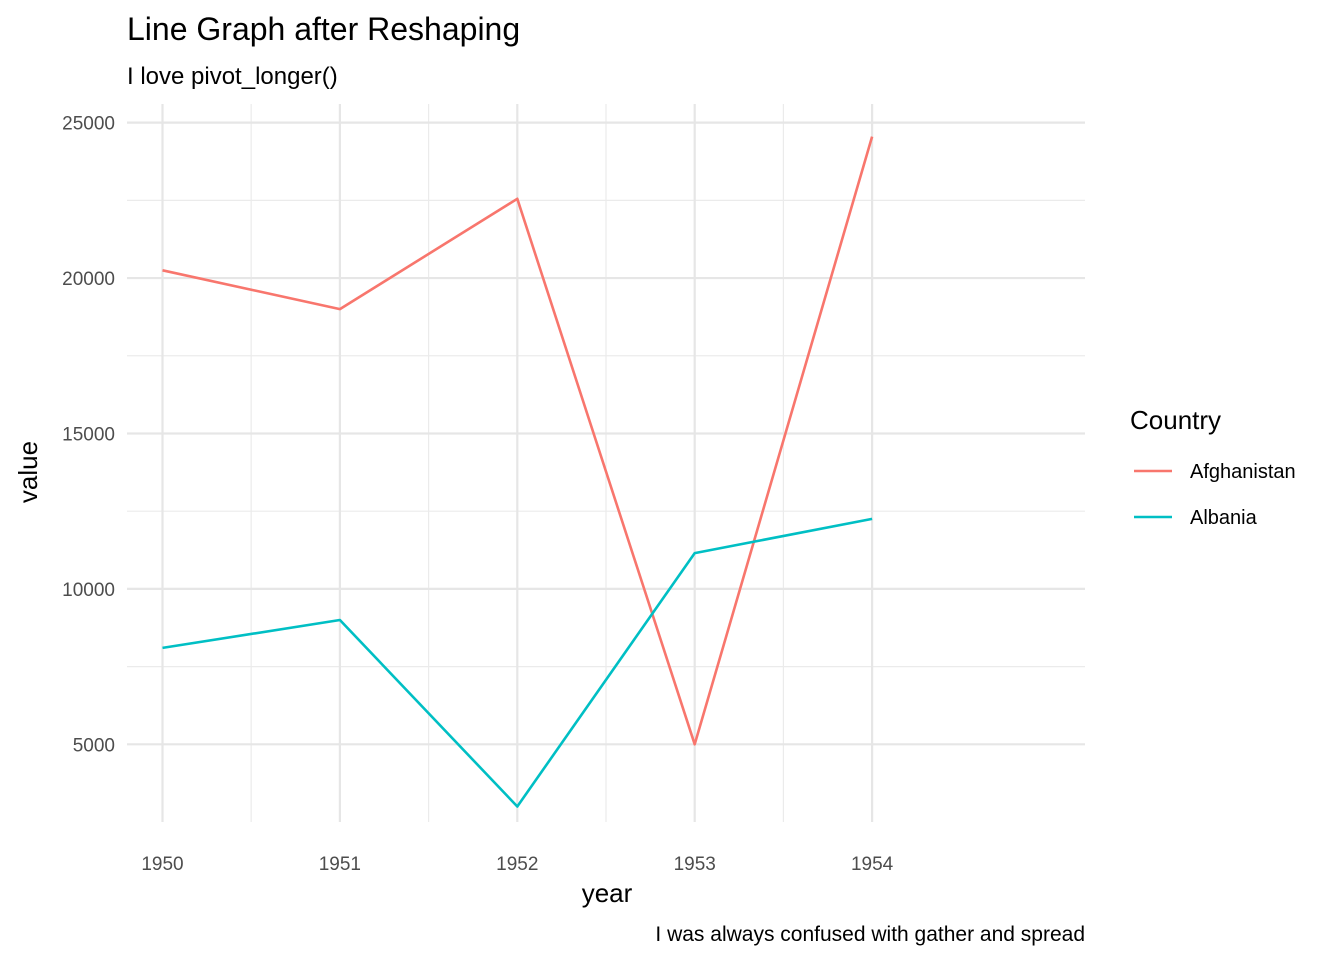 This screenshot has width=1344, height=965. What do you see at coordinates (695, 864) in the screenshot?
I see `x-tick-label: 1953` at bounding box center [695, 864].